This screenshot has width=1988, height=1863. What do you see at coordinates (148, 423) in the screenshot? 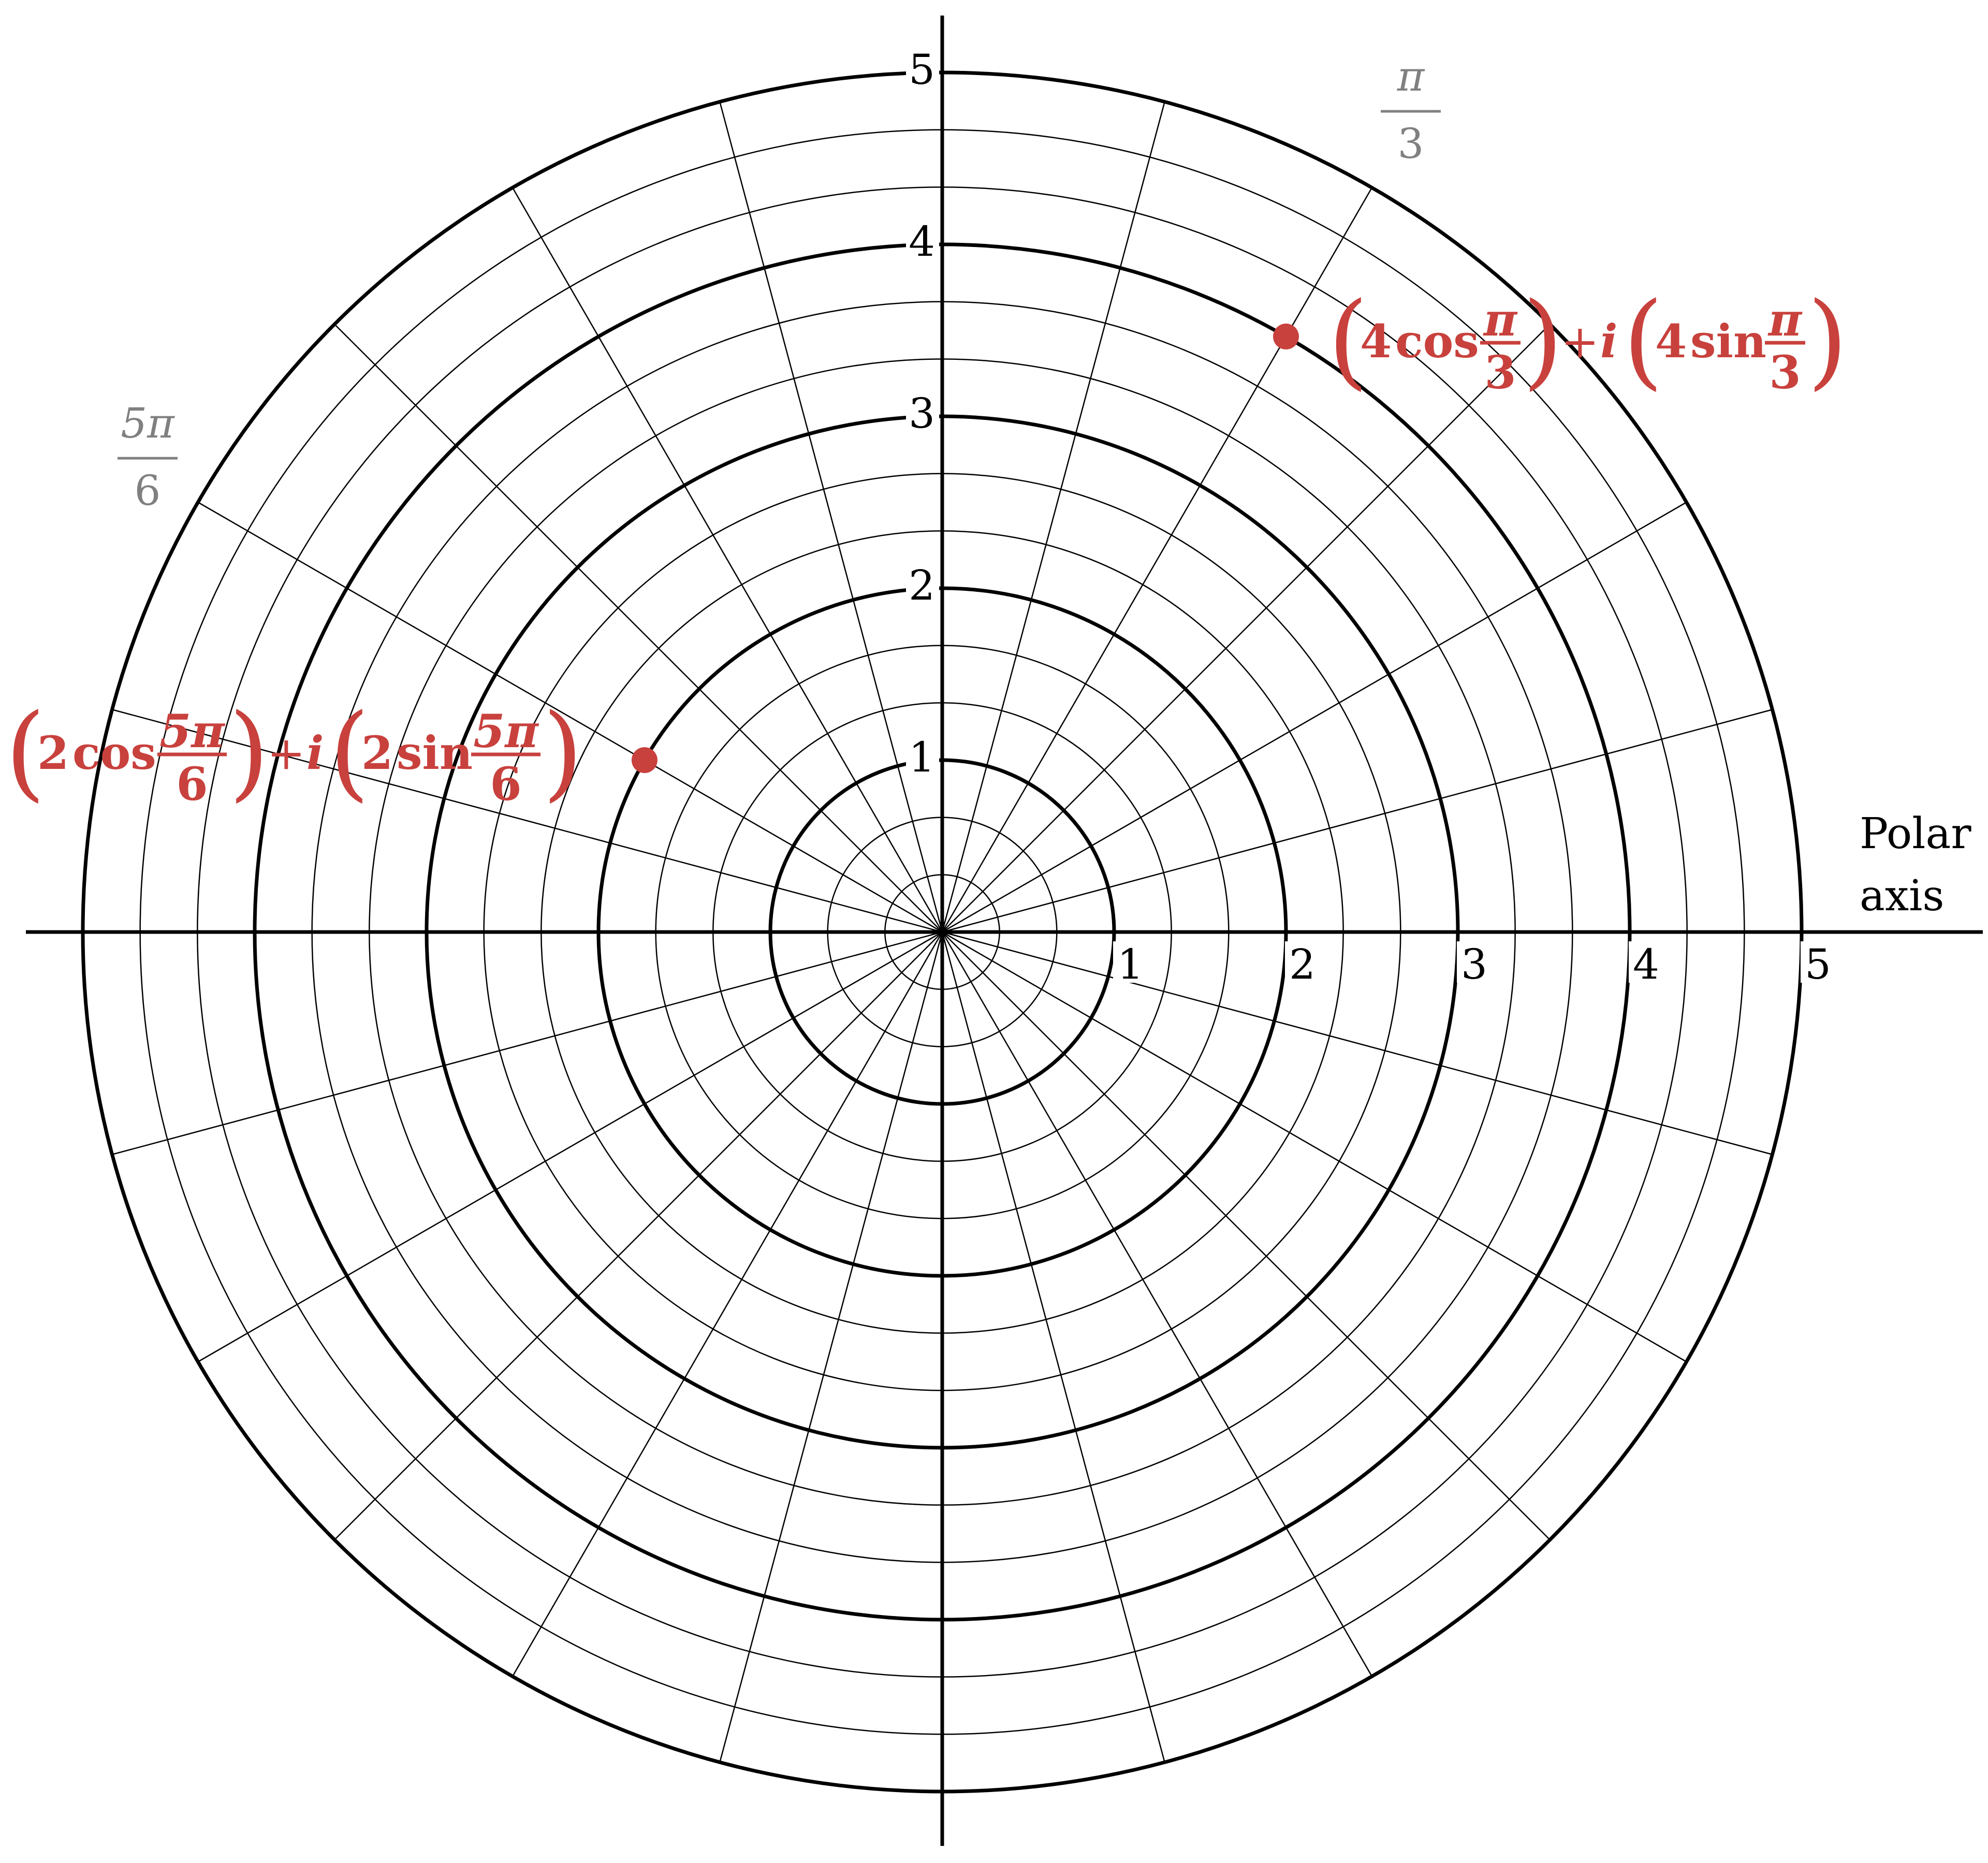
I see `angle-label-numerator: 5π` at bounding box center [148, 423].